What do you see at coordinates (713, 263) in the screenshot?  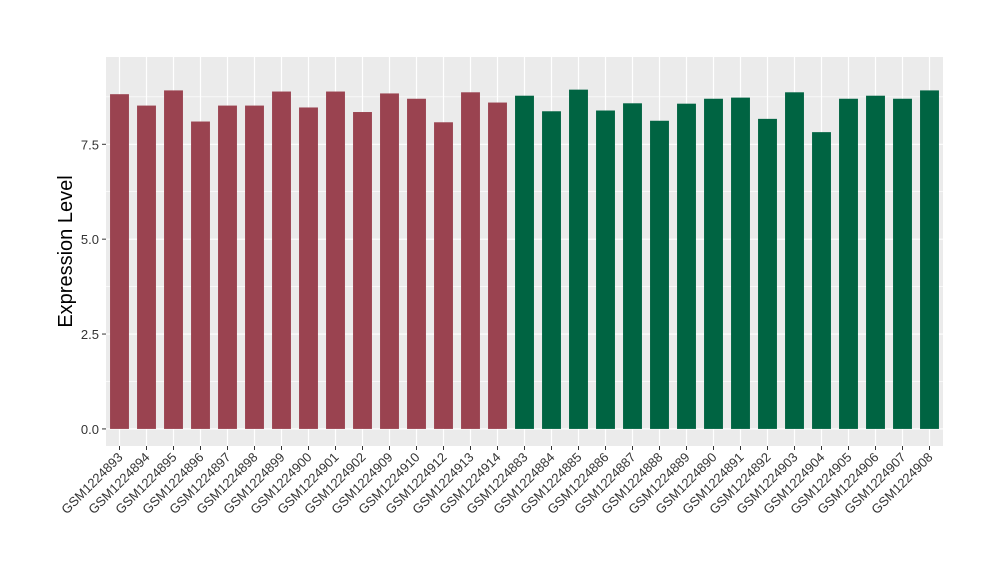 I see `bar-GSM1224890` at bounding box center [713, 263].